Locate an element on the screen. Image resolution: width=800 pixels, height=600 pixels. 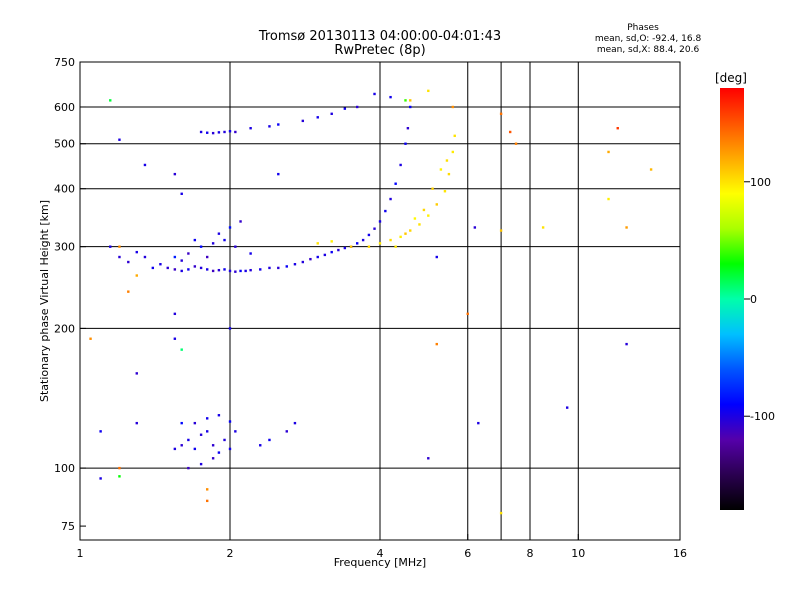
y-tick-label: 750 is located at coordinates (64, 62).